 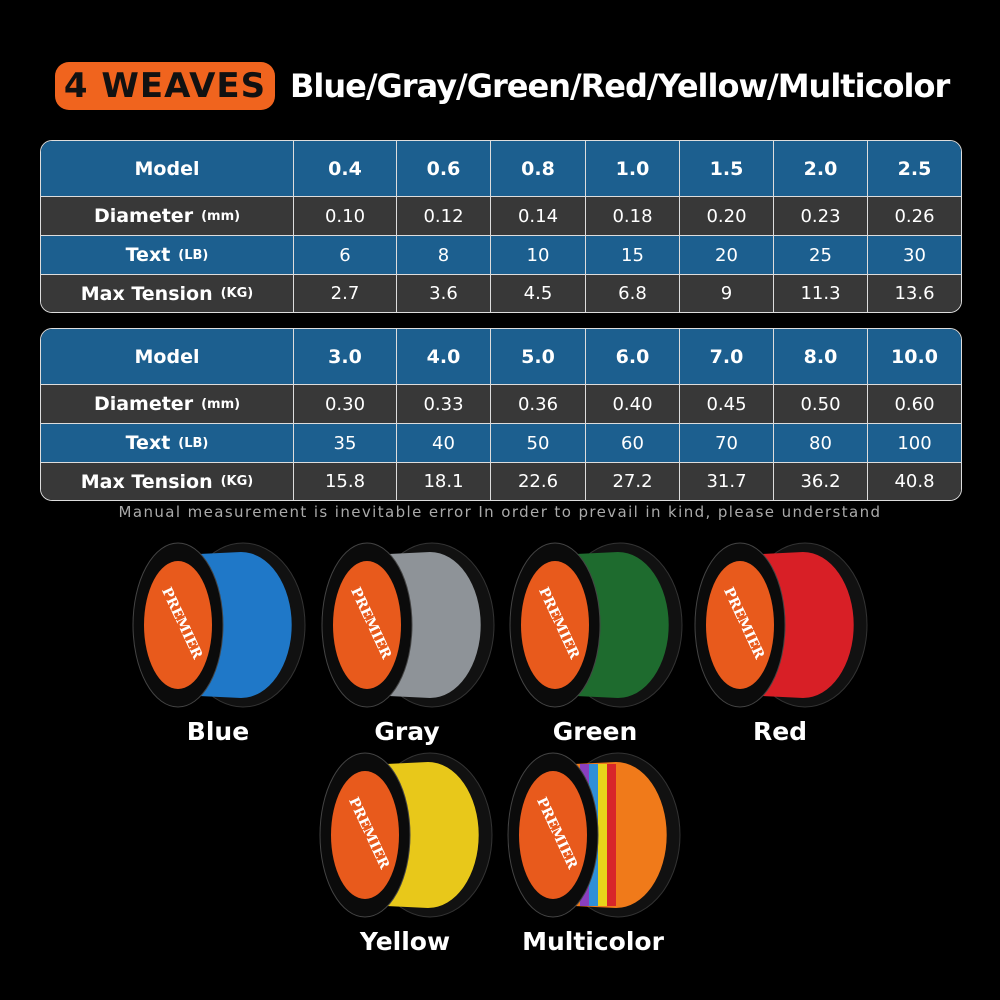 What do you see at coordinates (344, 481) in the screenshot?
I see `table-cell: 15.8` at bounding box center [344, 481].